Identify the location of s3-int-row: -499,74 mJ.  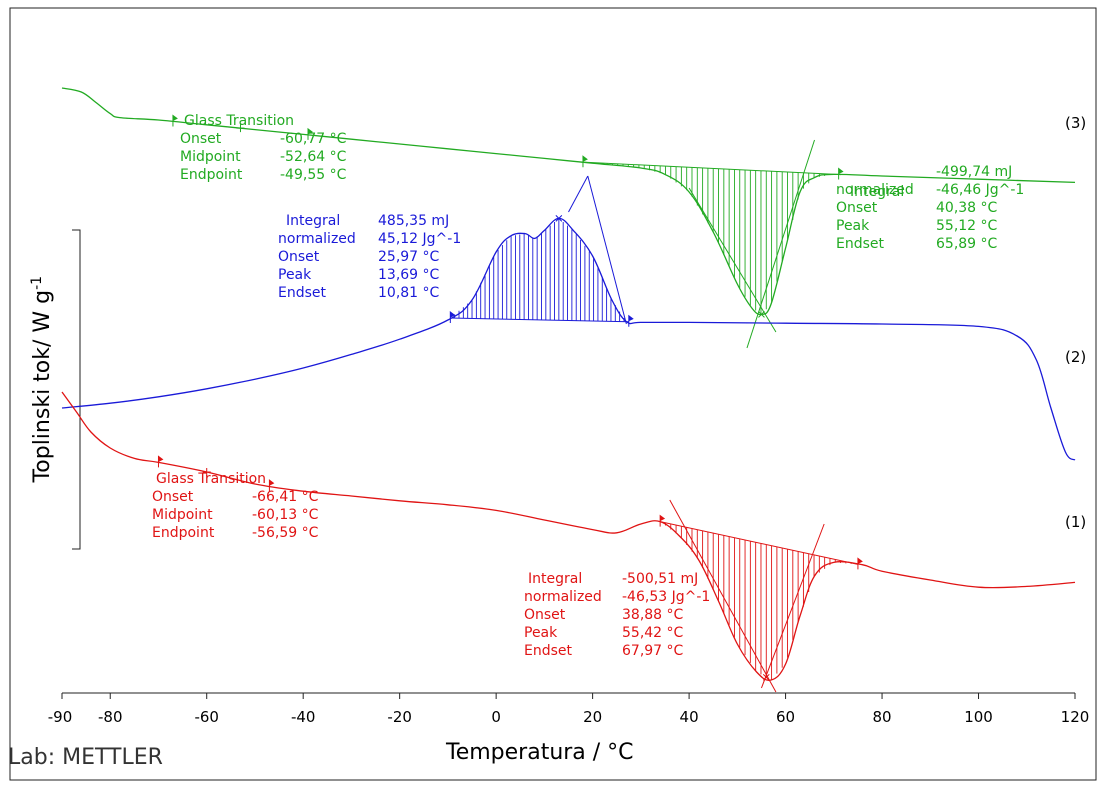
(930, 172).